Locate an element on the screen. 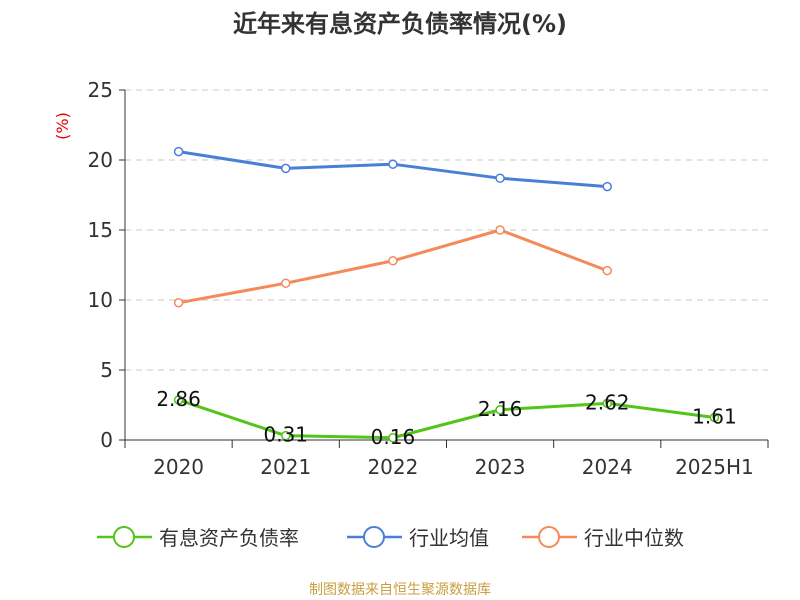 This screenshot has height=600, width=800. y-tick-label: 0 is located at coordinates (106, 440).